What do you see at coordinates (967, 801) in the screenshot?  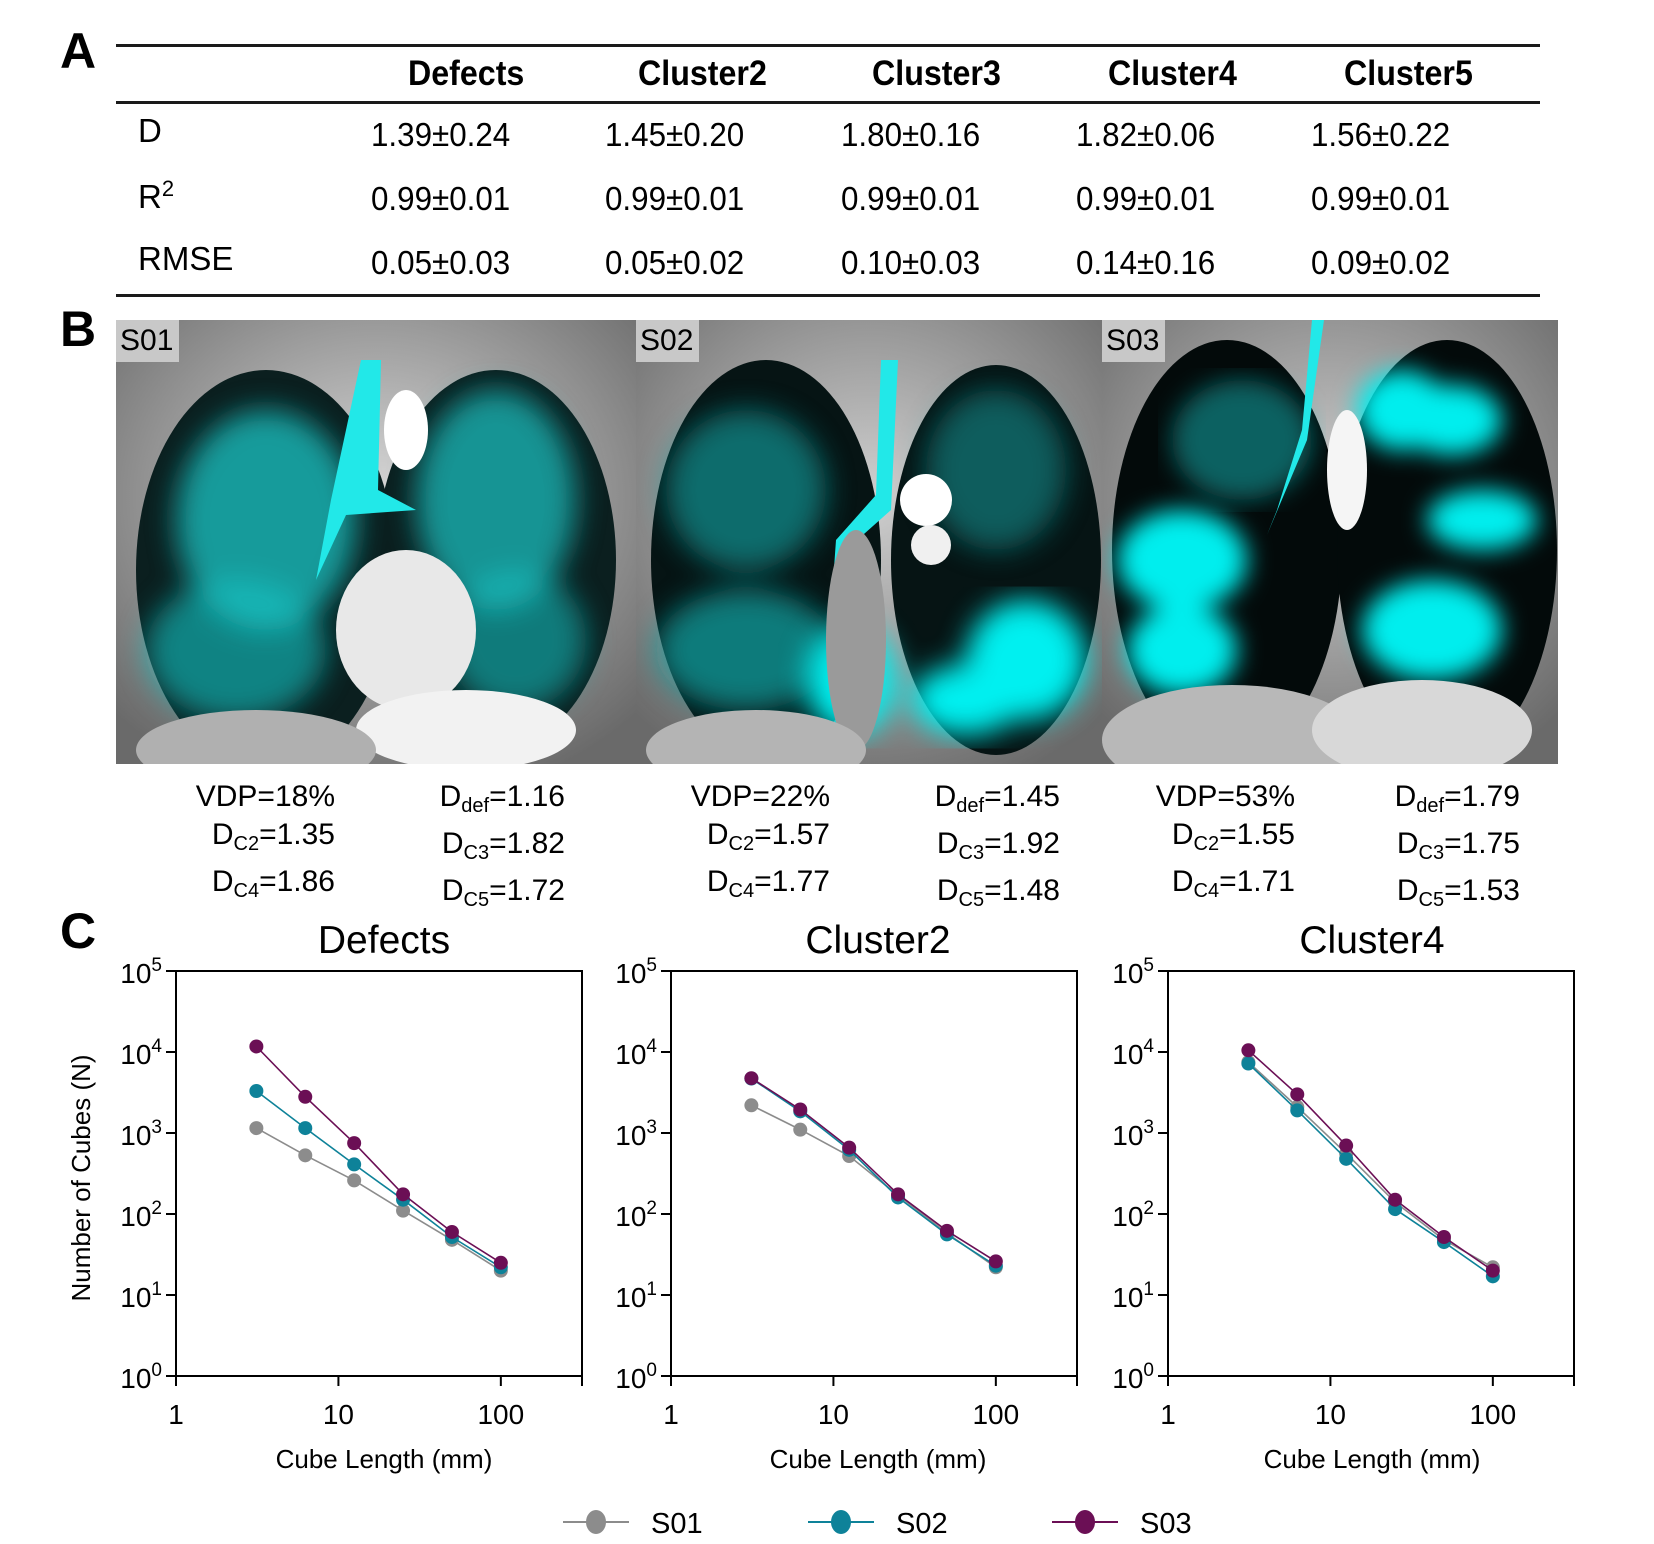 I see `d-def-value: Ddef=1.45` at bounding box center [967, 801].